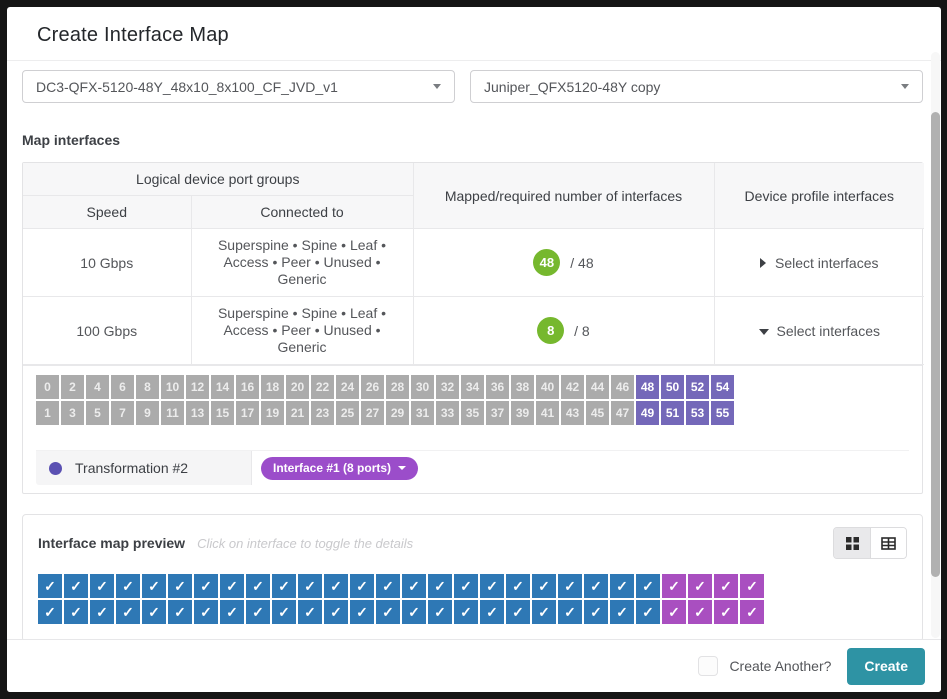  Describe the element at coordinates (322, 387) in the screenshot. I see `port-cell-22: 22` at that location.